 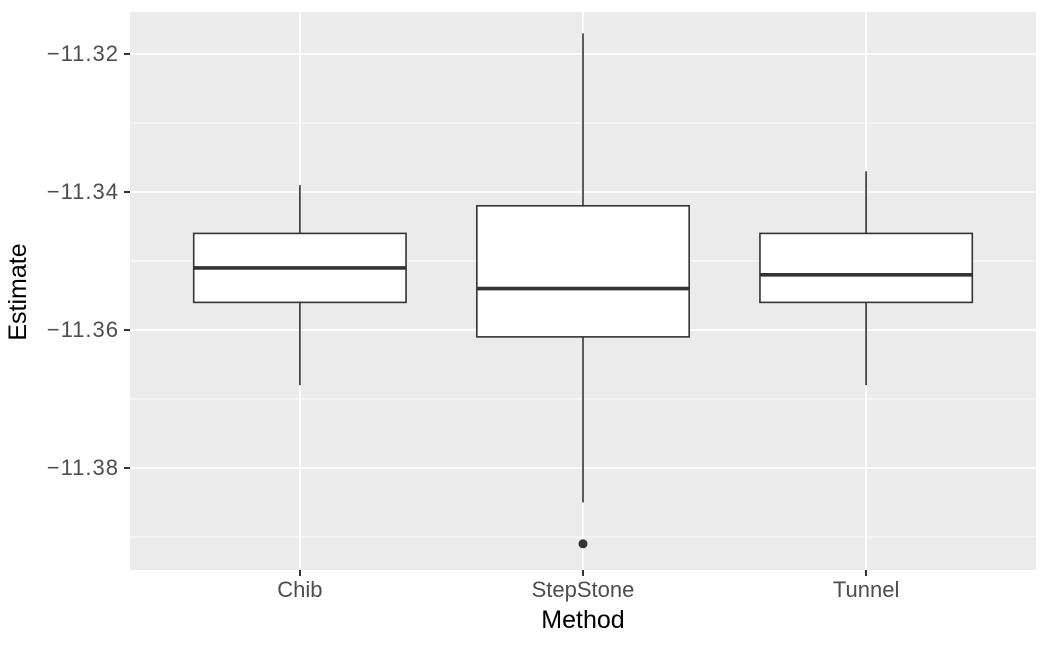 What do you see at coordinates (583, 271) in the screenshot?
I see `box-stepstone` at bounding box center [583, 271].